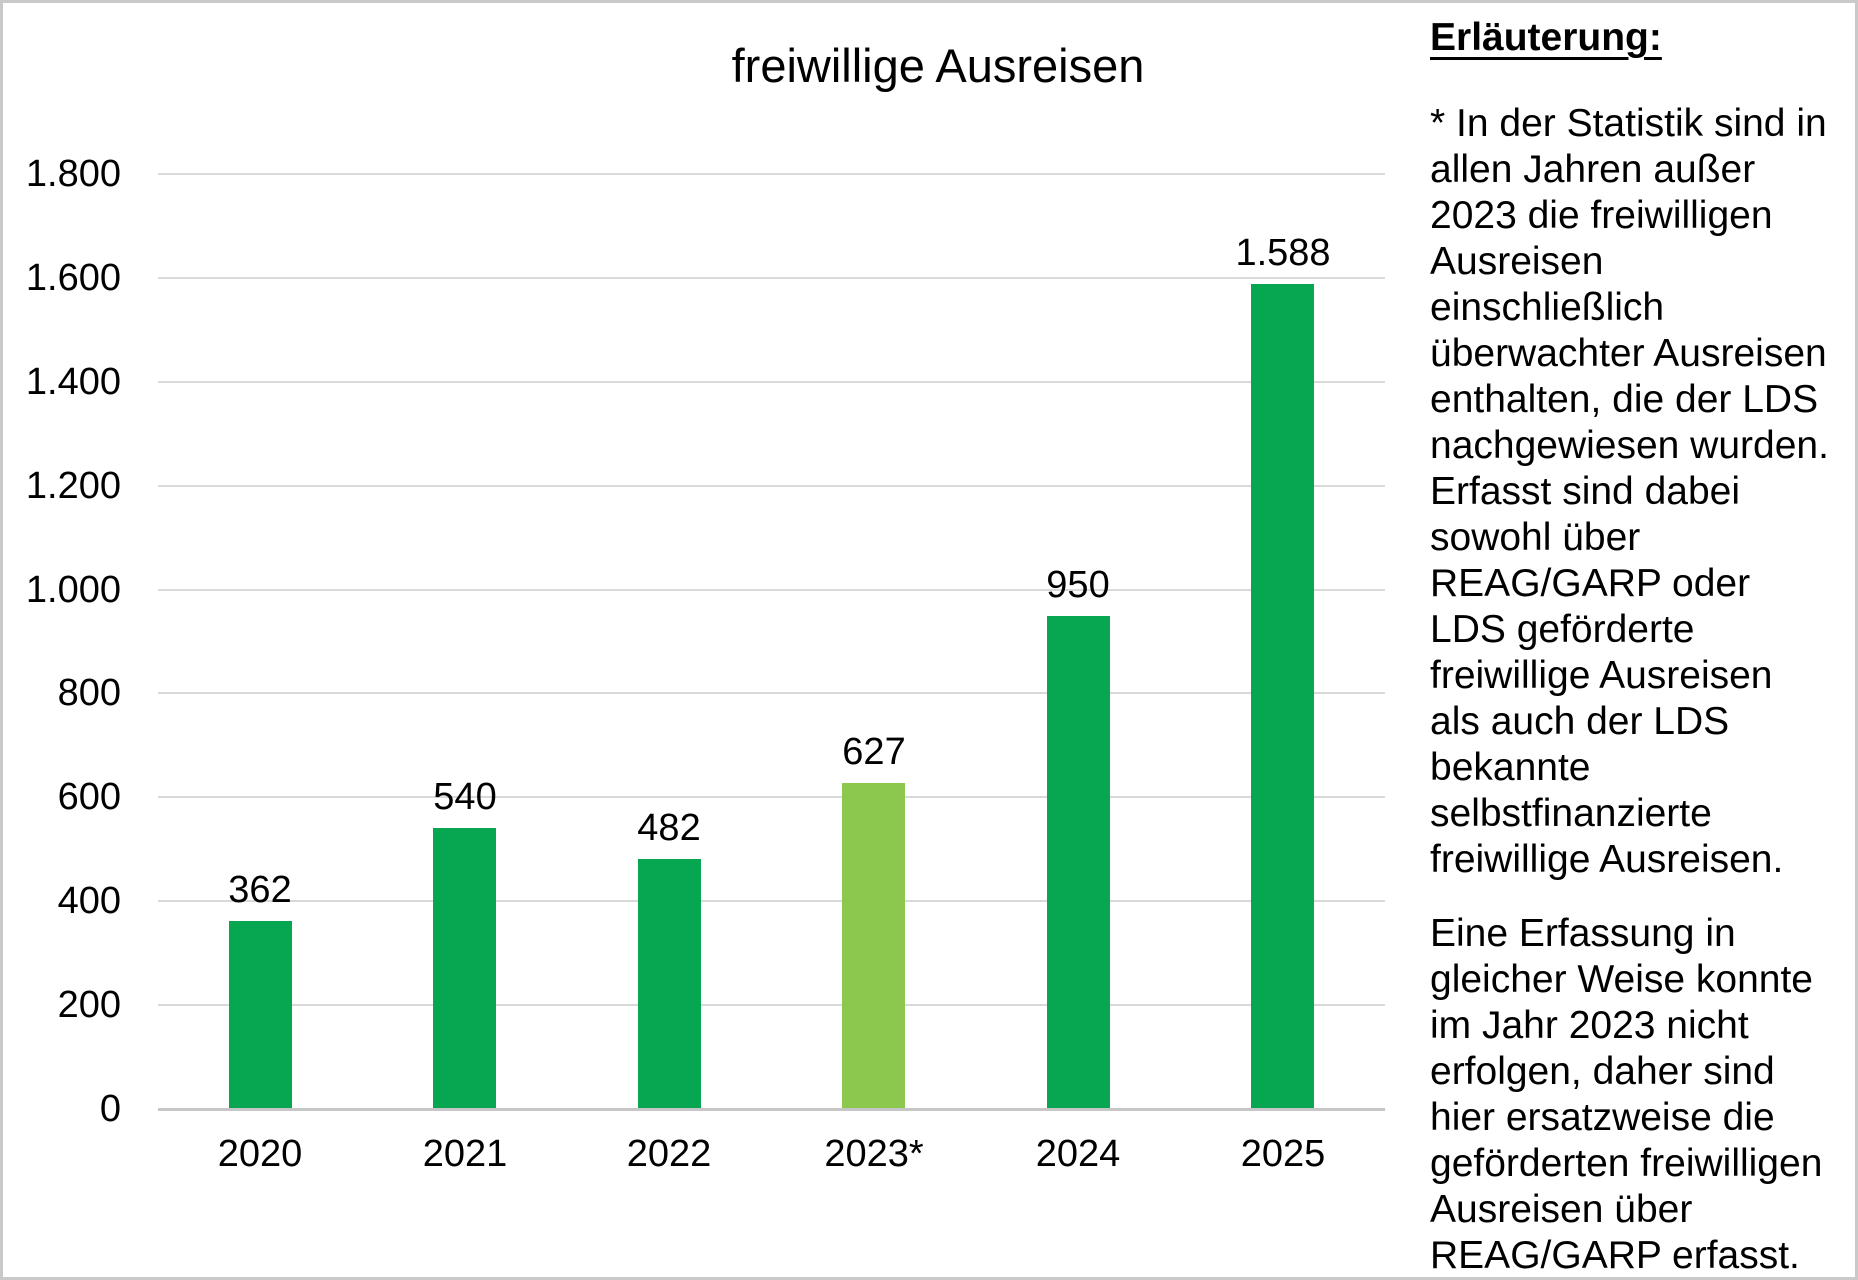 The width and height of the screenshot is (1858, 1280). What do you see at coordinates (1546, 37) in the screenshot?
I see `explanation-heading: Erläuterung:` at bounding box center [1546, 37].